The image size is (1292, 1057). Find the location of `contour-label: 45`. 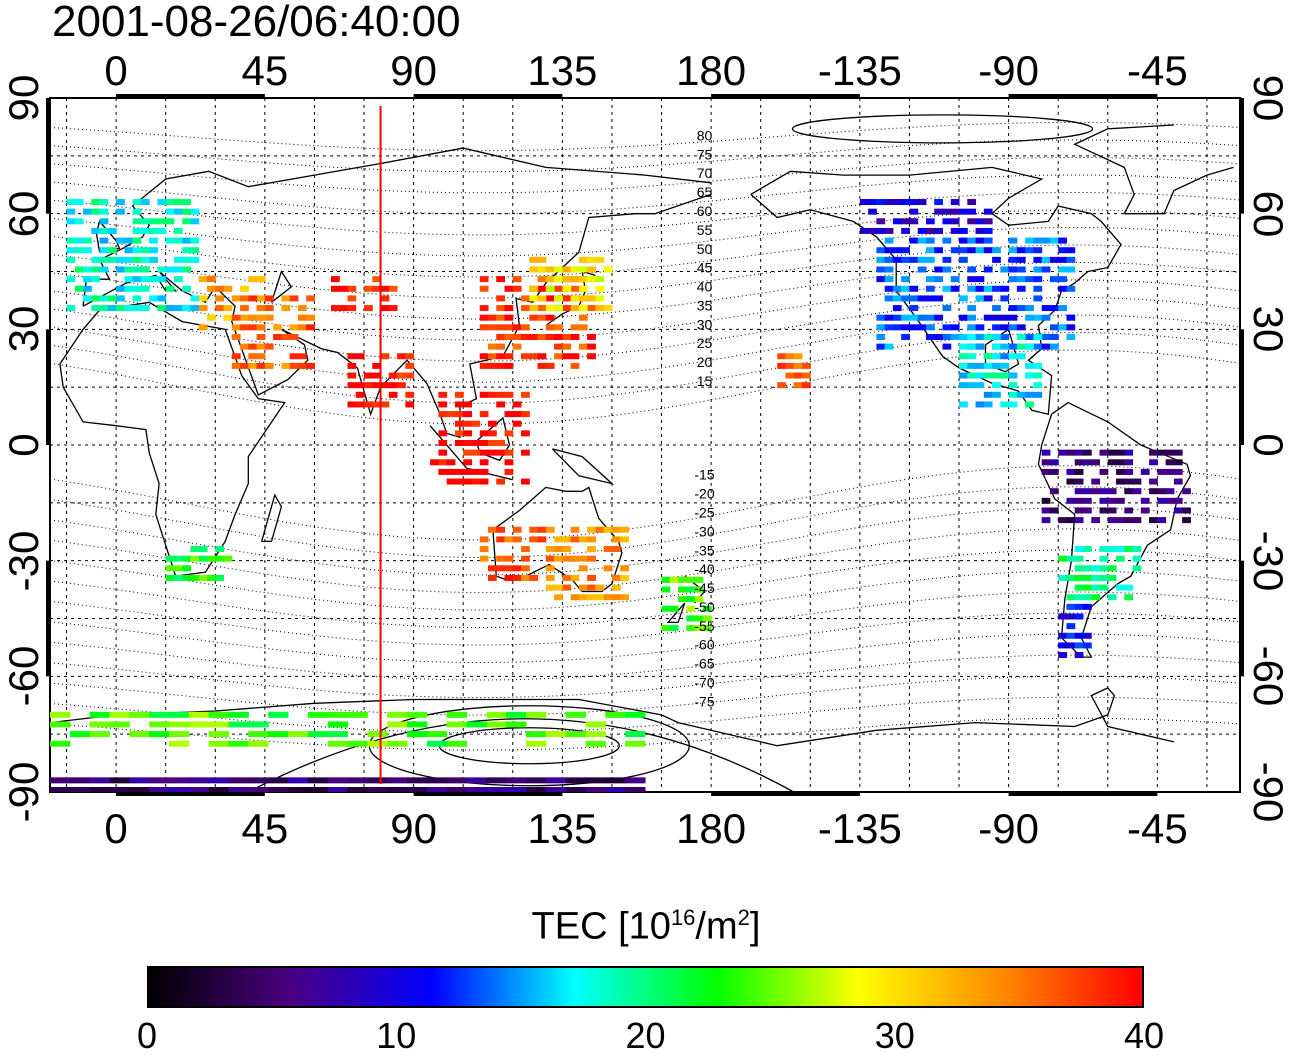

contour-label: 45 is located at coordinates (705, 268).